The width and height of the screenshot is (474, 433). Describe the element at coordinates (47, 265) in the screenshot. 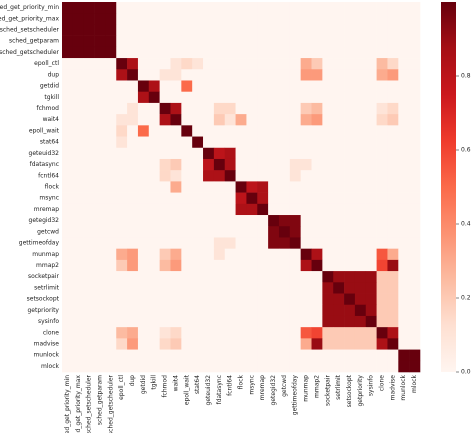

I see `y-tick-label: mmap2` at that location.